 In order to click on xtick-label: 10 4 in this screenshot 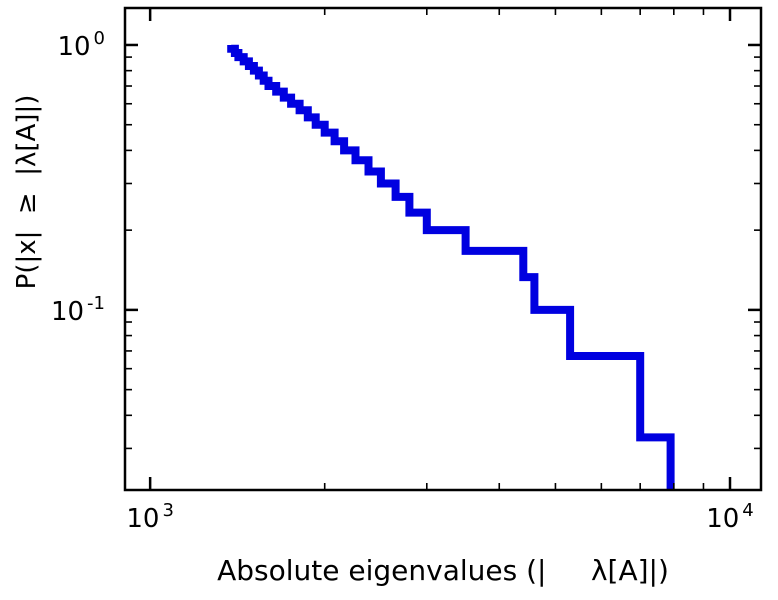, I will do `click(719, 517)`.